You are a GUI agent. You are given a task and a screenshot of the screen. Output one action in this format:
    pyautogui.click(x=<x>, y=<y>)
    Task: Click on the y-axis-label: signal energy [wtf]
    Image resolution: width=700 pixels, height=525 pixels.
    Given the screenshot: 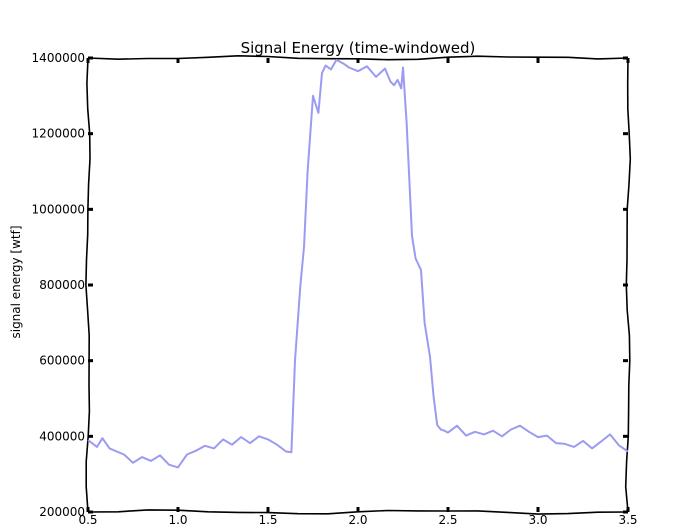 What is the action you would take?
    pyautogui.click(x=16, y=281)
    